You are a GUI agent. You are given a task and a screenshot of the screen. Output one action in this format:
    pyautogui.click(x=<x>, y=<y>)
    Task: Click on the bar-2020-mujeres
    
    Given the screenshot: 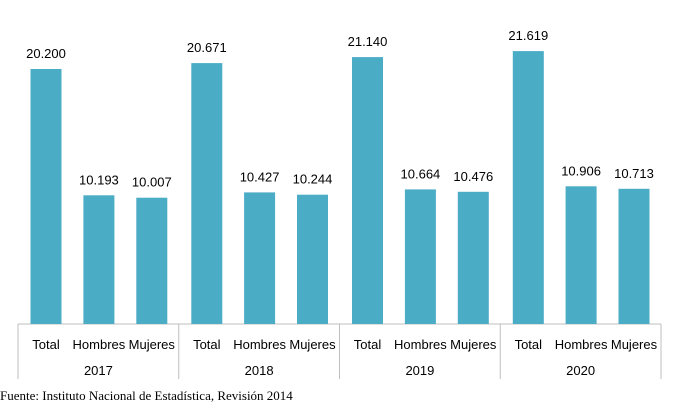 What is the action you would take?
    pyautogui.click(x=634, y=256)
    